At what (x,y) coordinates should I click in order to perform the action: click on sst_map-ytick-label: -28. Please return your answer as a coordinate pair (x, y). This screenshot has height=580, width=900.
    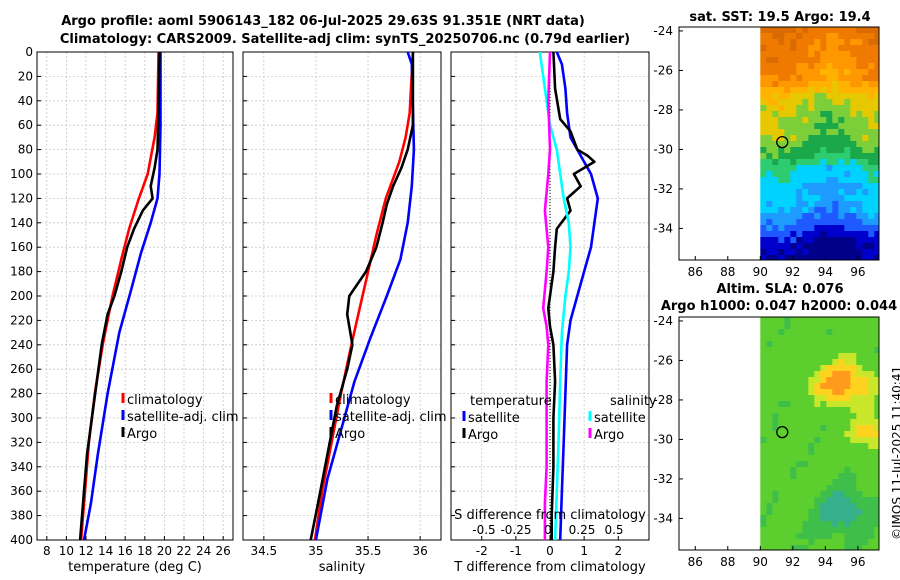
    Looking at the image, I should click on (663, 110).